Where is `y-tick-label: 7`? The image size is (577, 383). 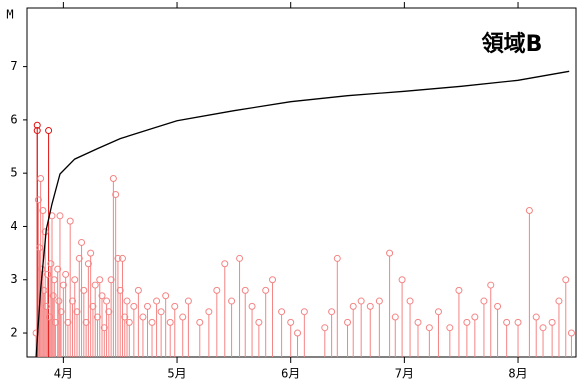 y-tick-label: 7 is located at coordinates (13, 66).